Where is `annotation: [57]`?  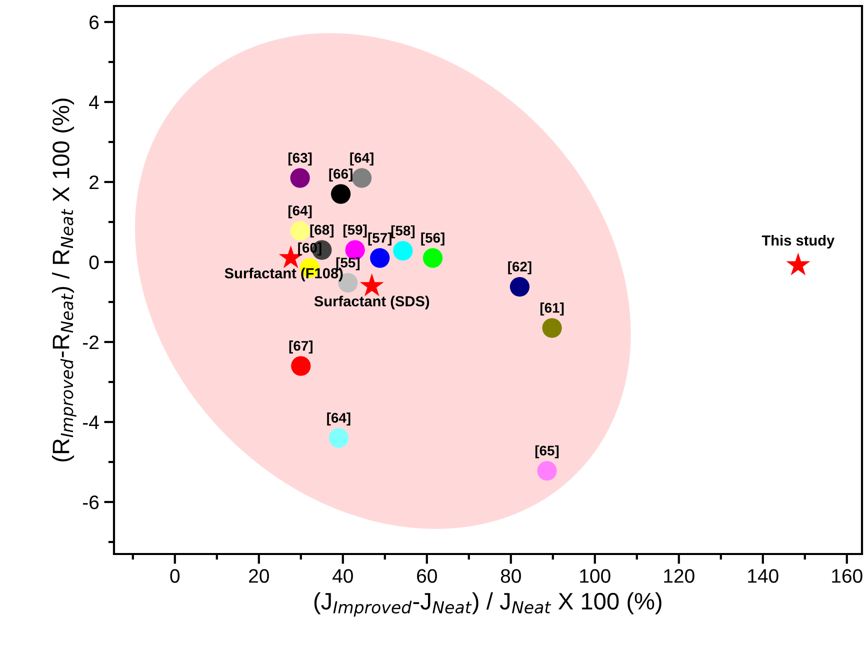
annotation: [57] is located at coordinates (380, 239).